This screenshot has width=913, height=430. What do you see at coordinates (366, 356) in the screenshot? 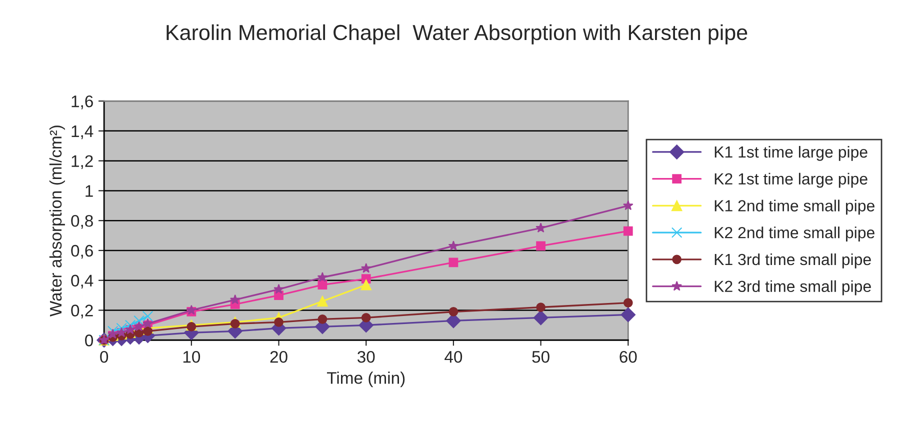
I see `x-tick-label: 30` at bounding box center [366, 356].